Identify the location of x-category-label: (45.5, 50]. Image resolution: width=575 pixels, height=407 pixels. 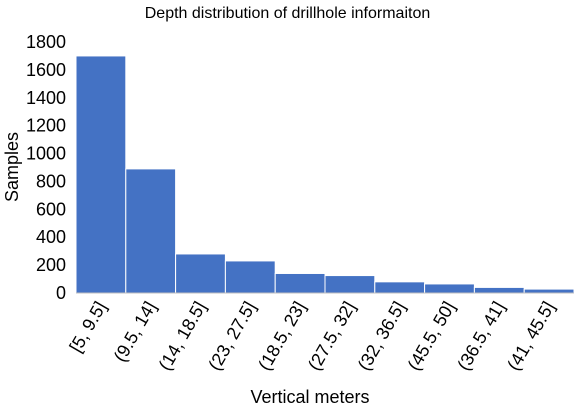
(431, 336).